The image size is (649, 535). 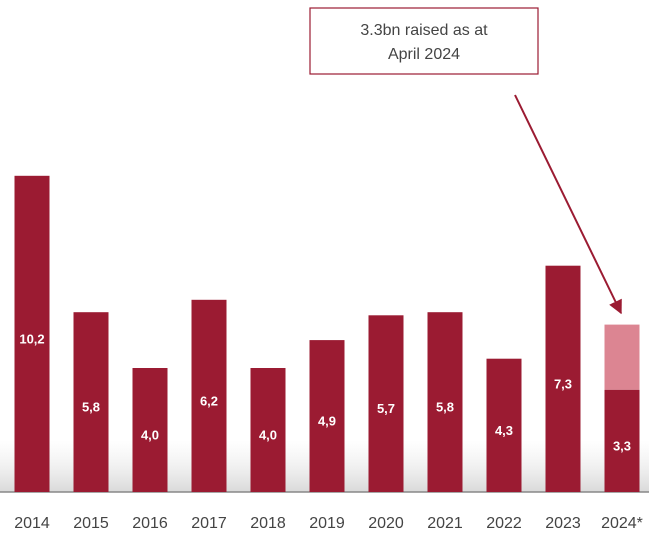 What do you see at coordinates (268, 523) in the screenshot?
I see `x-tick-label: 2018` at bounding box center [268, 523].